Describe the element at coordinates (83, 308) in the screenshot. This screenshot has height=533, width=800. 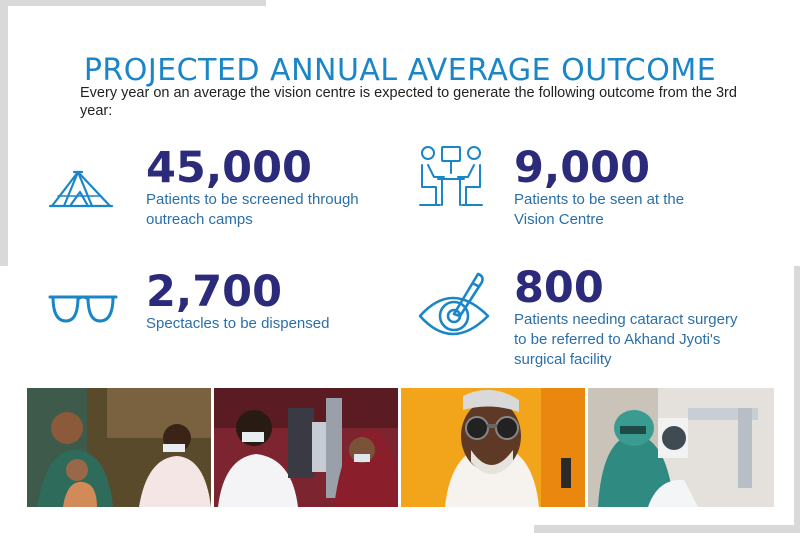
I see `spectacles-icon` at that location.